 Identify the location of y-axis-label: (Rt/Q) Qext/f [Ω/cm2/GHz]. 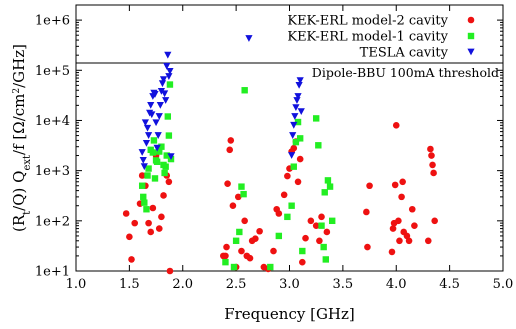
(21, 138).